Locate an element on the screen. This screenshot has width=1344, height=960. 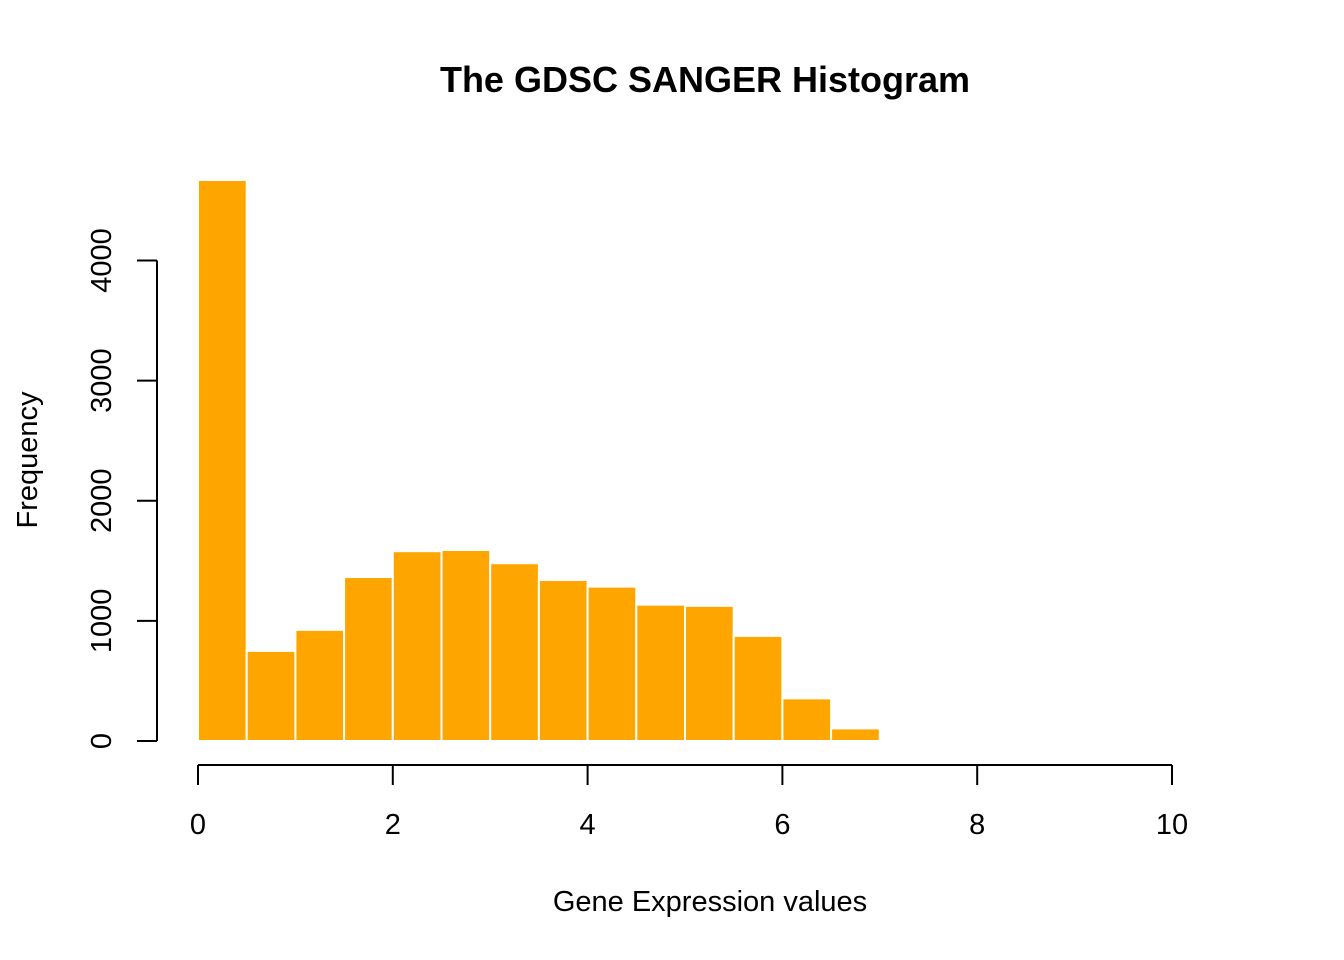
y-tick-label: 2000 is located at coordinates (102, 500).